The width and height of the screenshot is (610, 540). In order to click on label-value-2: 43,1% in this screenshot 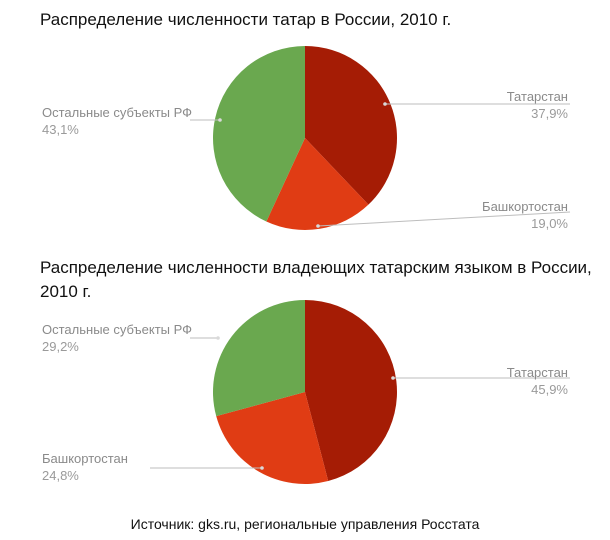, I will do `click(60, 129)`.